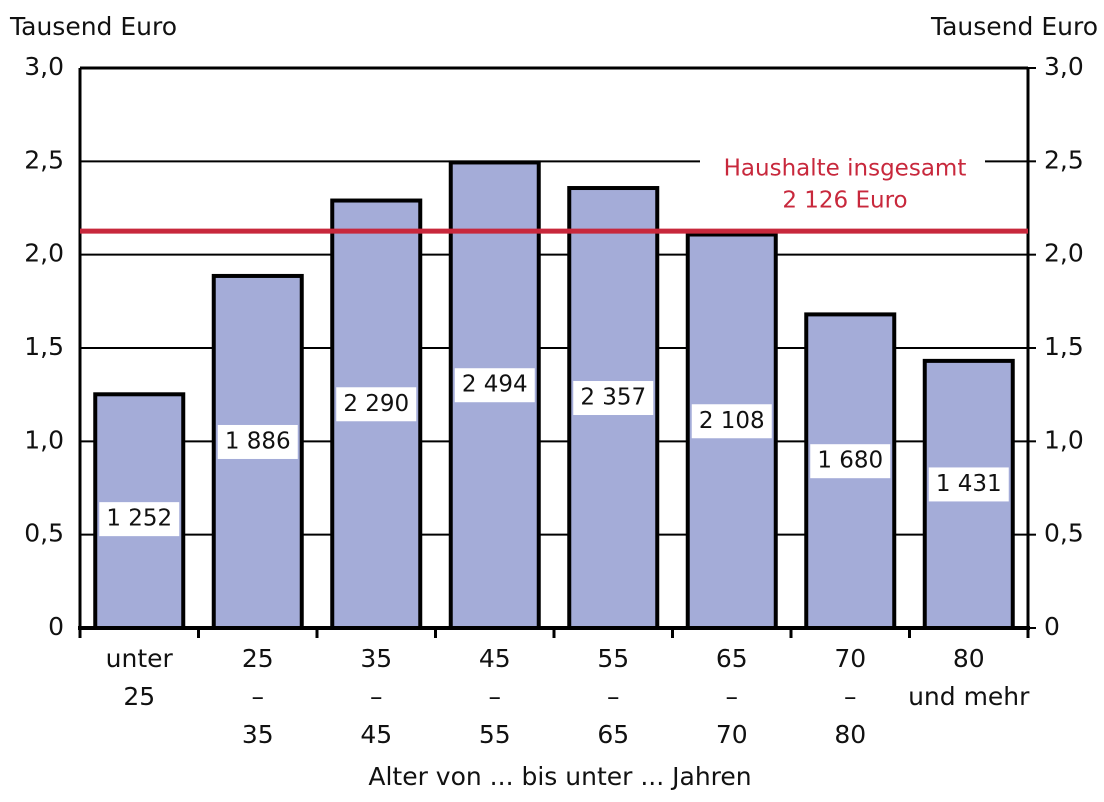  What do you see at coordinates (1052, 626) in the screenshot?
I see `y2-tick-label: 0` at bounding box center [1052, 626].